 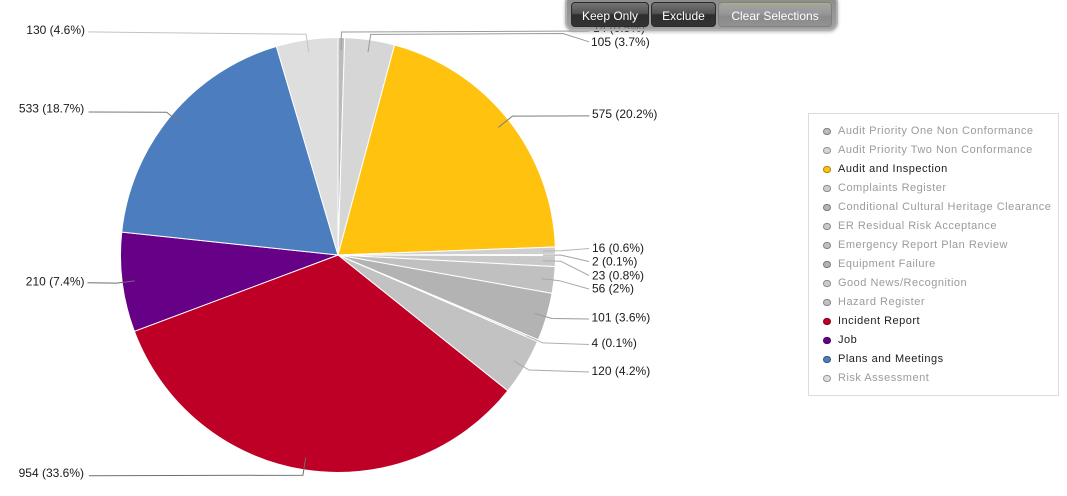 I want to click on svg-text: 56 (2%), so click(x=613, y=289).